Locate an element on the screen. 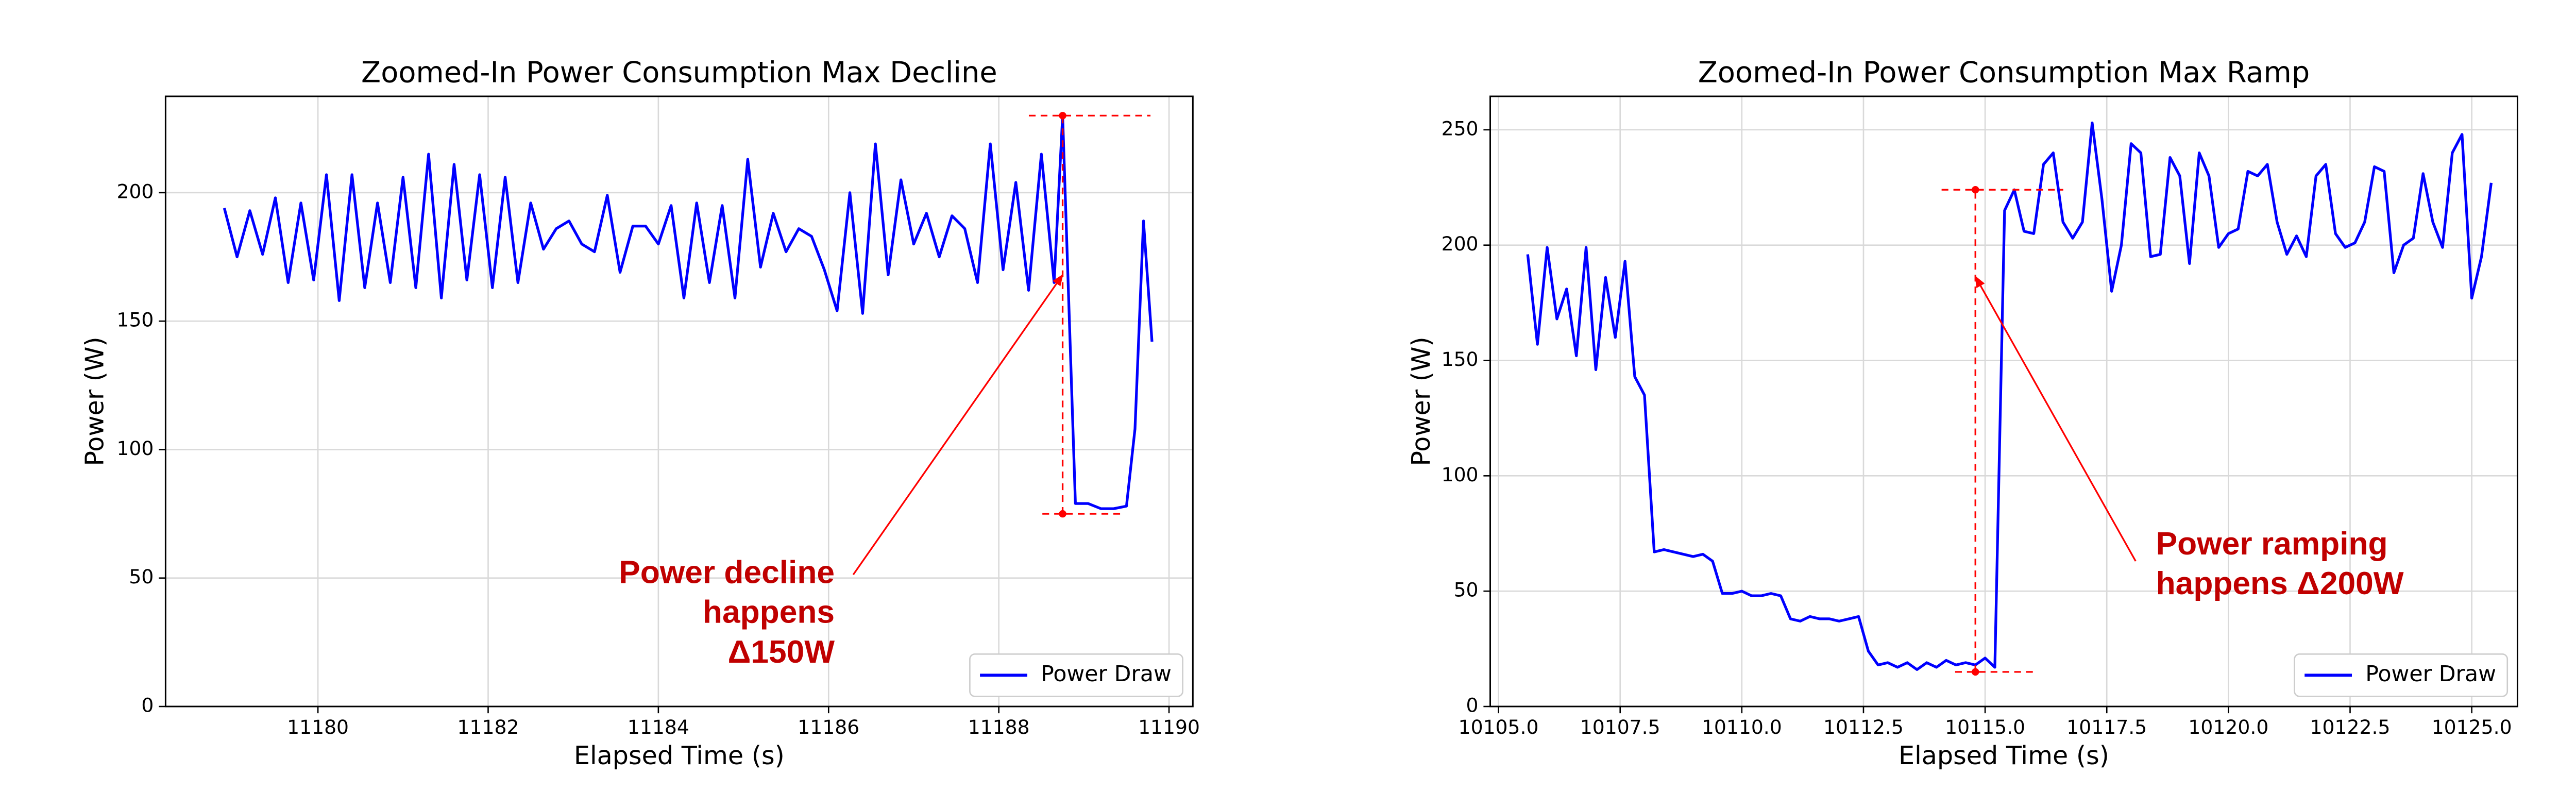 This screenshot has width=2576, height=791. annotation-text: Δ150W is located at coordinates (781, 652).